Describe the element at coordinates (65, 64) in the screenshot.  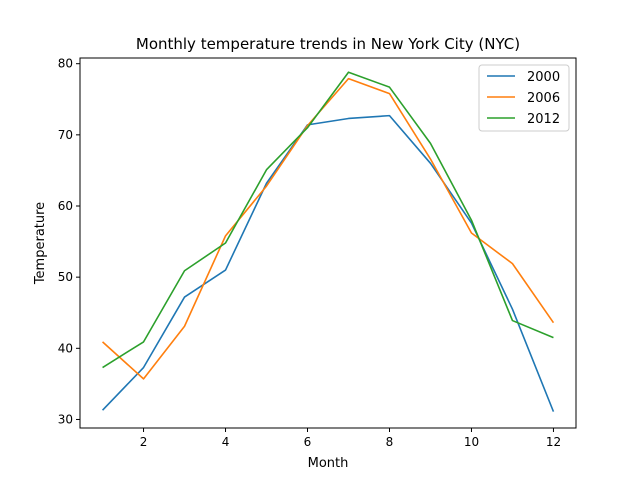
I see `y-tick-label: 80` at that location.